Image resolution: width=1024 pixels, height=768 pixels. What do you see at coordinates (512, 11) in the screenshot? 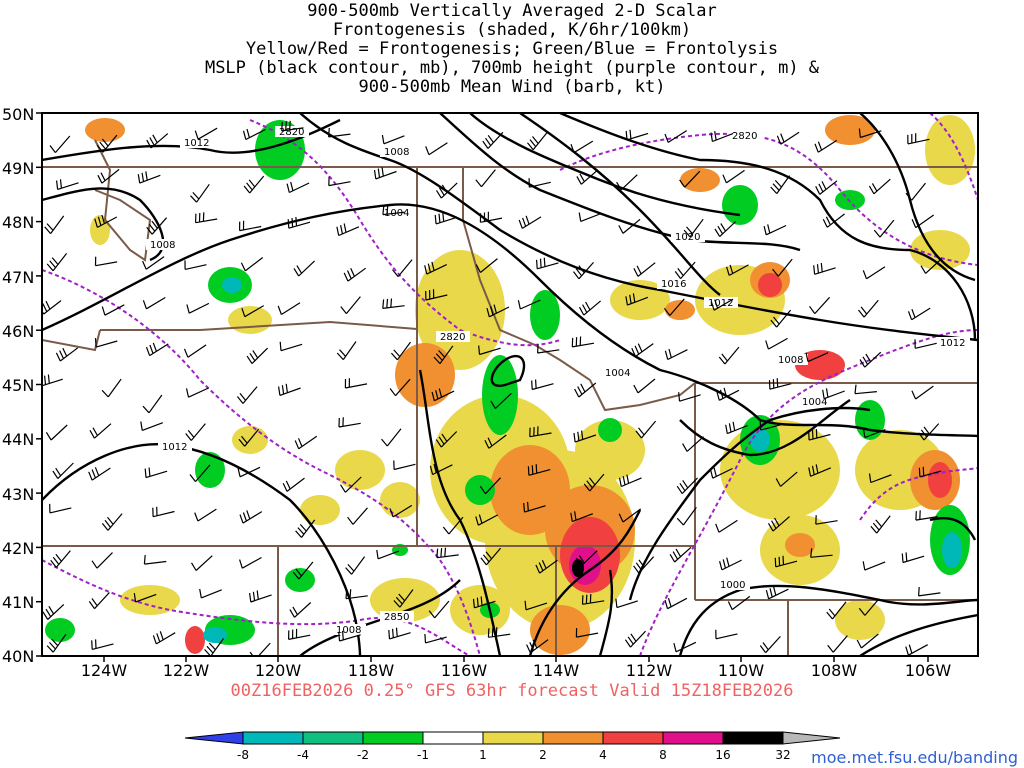
I see `title-line-1: 900-500mb Vertically Averaged 2-D Scalar` at bounding box center [512, 11].